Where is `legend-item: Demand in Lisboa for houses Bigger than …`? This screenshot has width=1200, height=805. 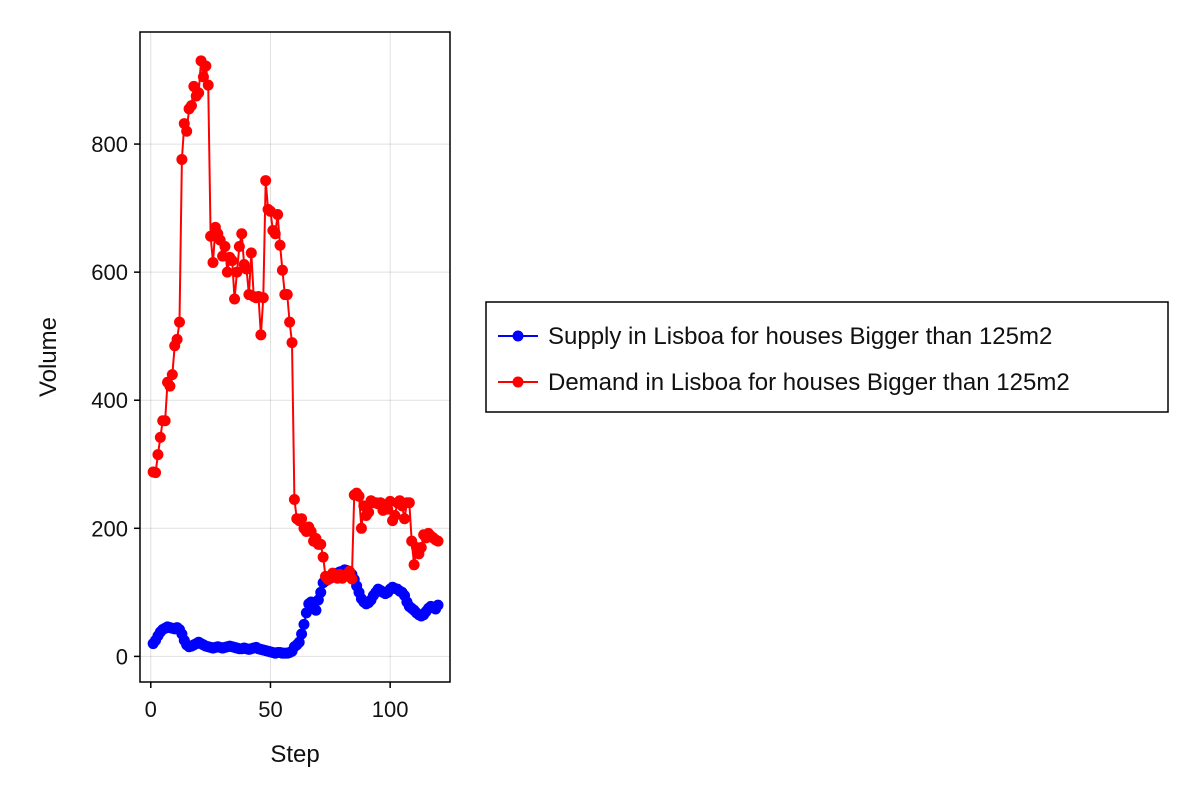 legend-item: Demand in Lisboa for houses Bigger than … is located at coordinates (784, 382).